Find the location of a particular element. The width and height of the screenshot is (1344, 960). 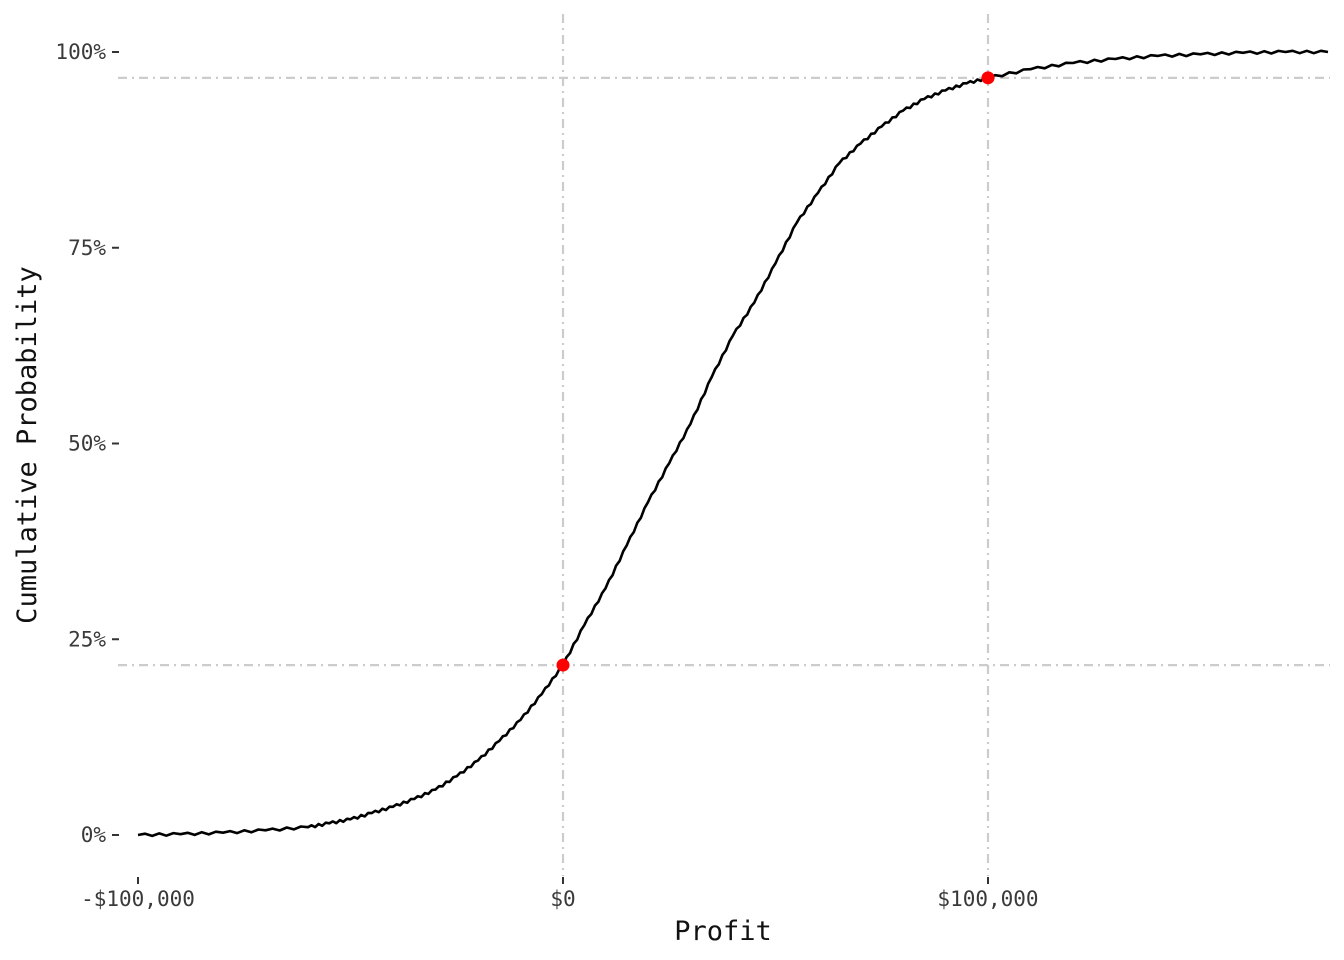

y-axis: 0% 25% 50% 75% 100% is located at coordinates (87, 443).